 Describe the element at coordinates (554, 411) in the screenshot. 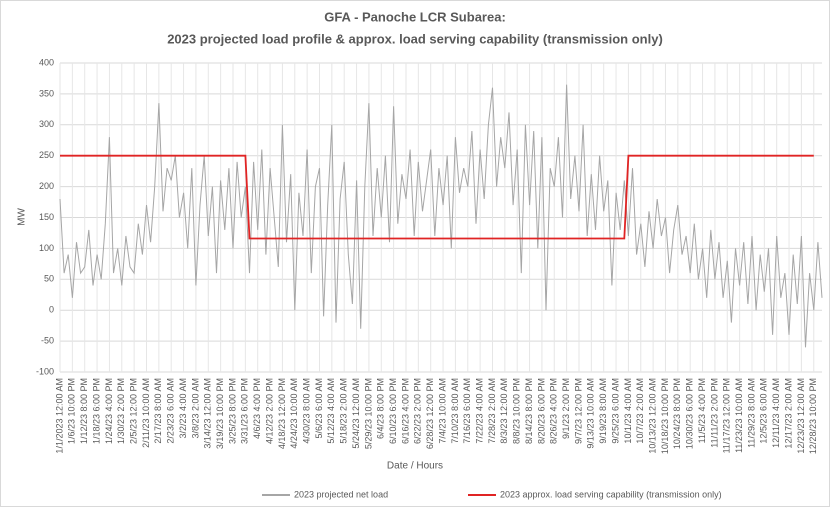

I see `x-tick-label: 8/26/23 4:00 PM` at that location.